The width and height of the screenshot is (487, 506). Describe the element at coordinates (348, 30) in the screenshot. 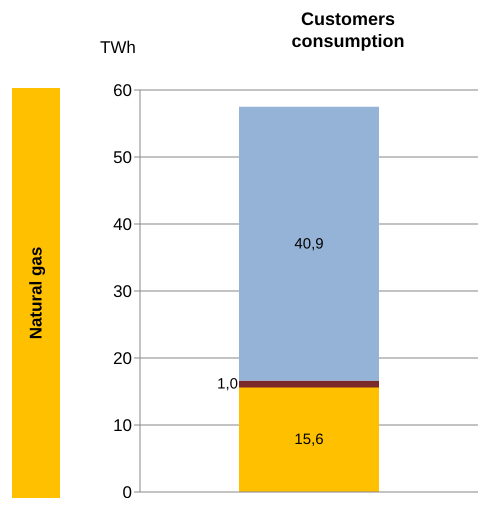

I see `chart-title: Customers consumption` at that location.